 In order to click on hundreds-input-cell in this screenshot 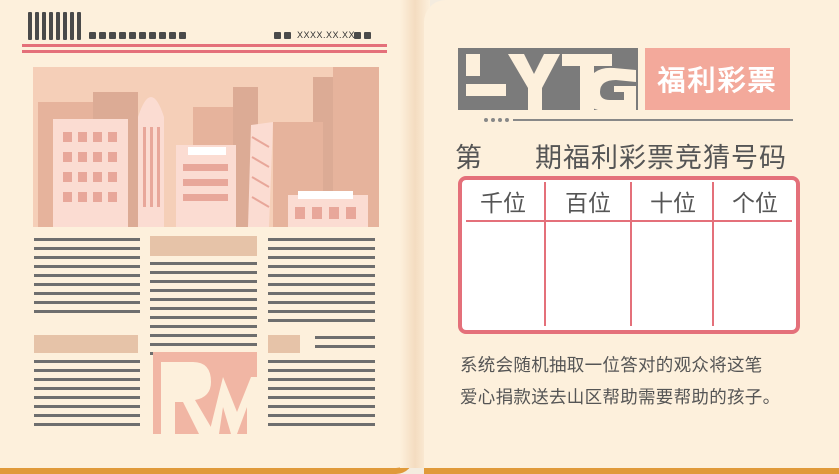, I will do `click(588, 276)`.